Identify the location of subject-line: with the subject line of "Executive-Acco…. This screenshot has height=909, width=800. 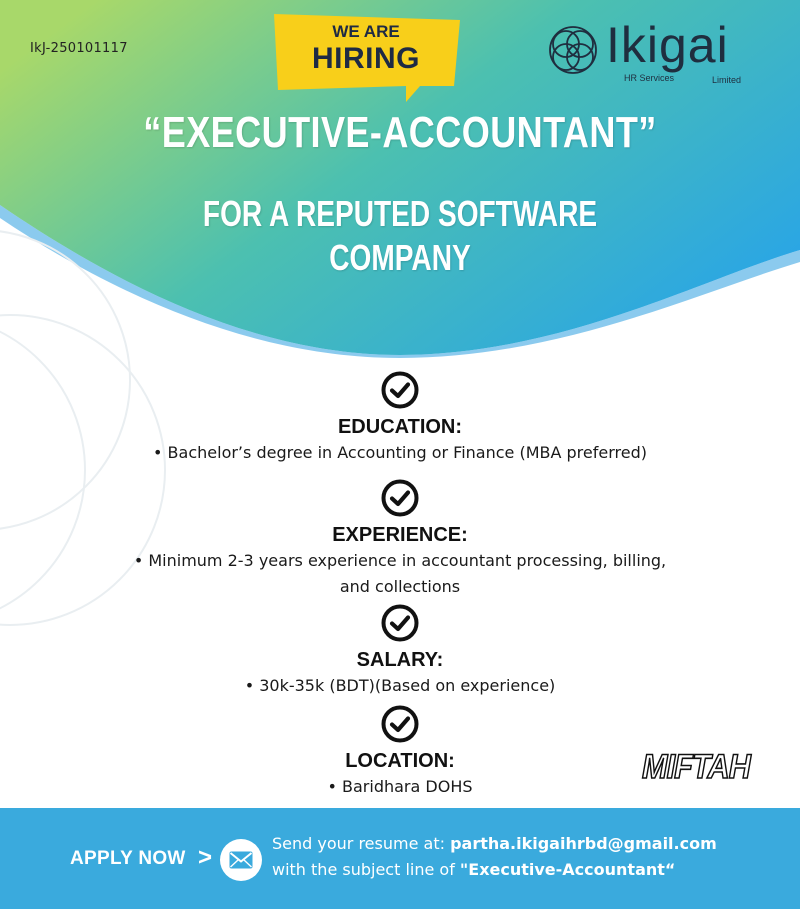
(473, 869).